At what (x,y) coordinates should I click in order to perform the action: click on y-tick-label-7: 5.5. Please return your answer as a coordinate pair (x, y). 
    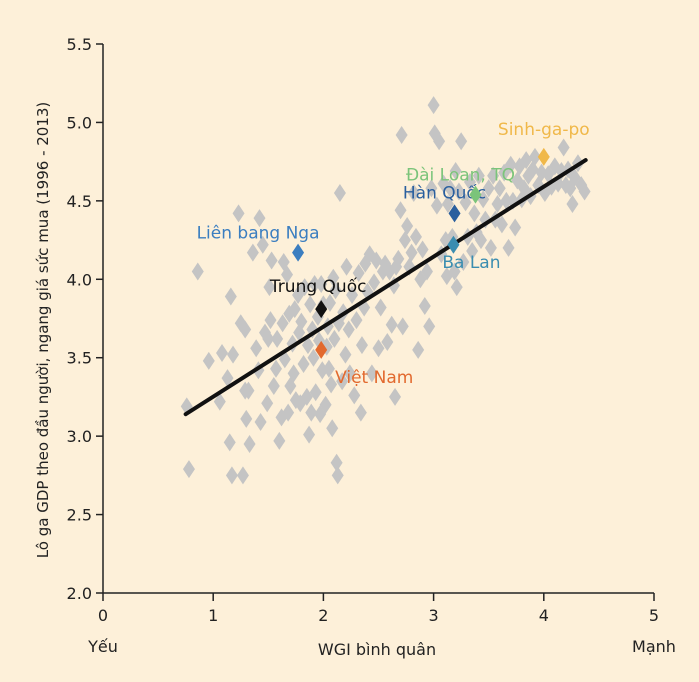
    Looking at the image, I should click on (79, 44).